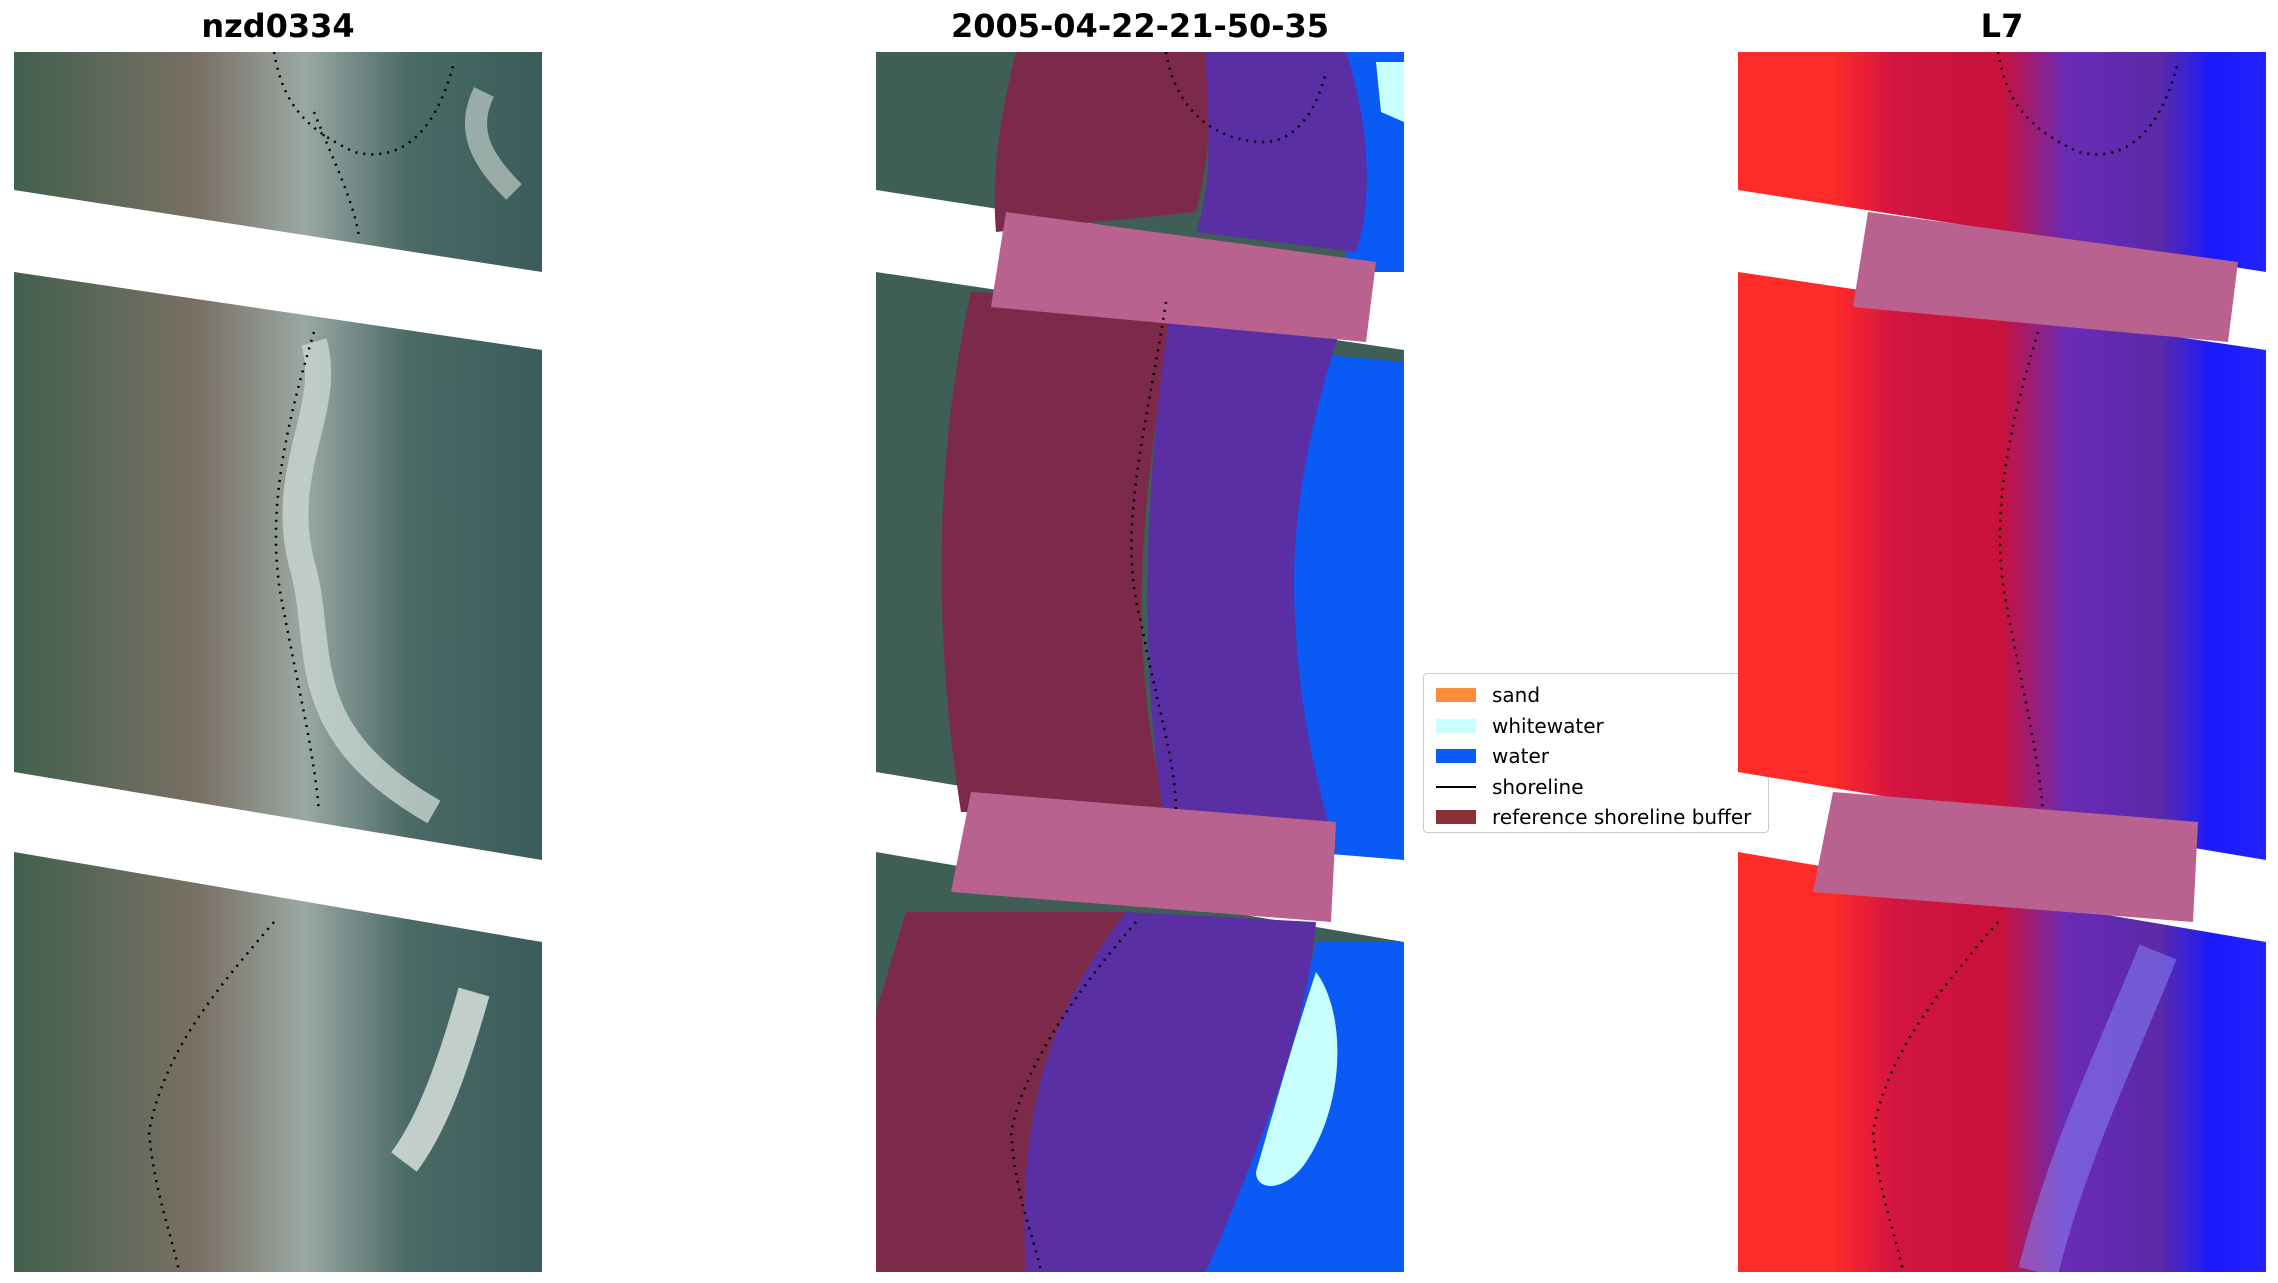  I want to click on legend-item-shoreline: shoreline, so click(1596, 787).